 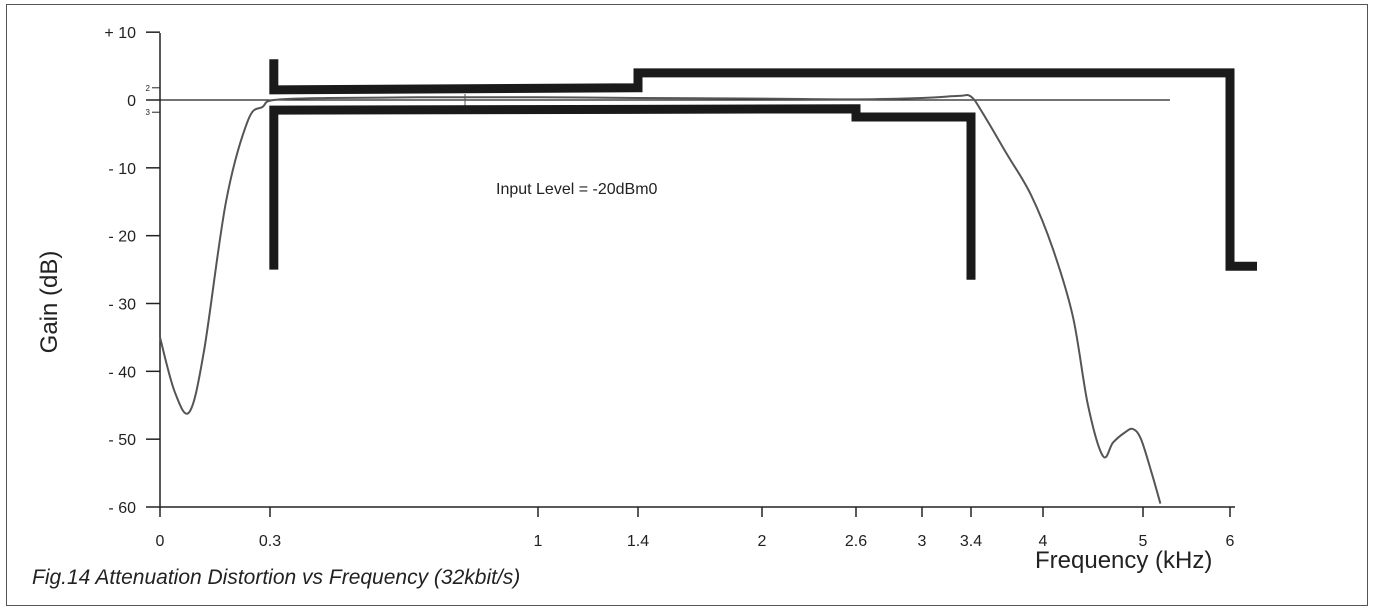 I want to click on y-tick-label: - 30, so click(x=122, y=305).